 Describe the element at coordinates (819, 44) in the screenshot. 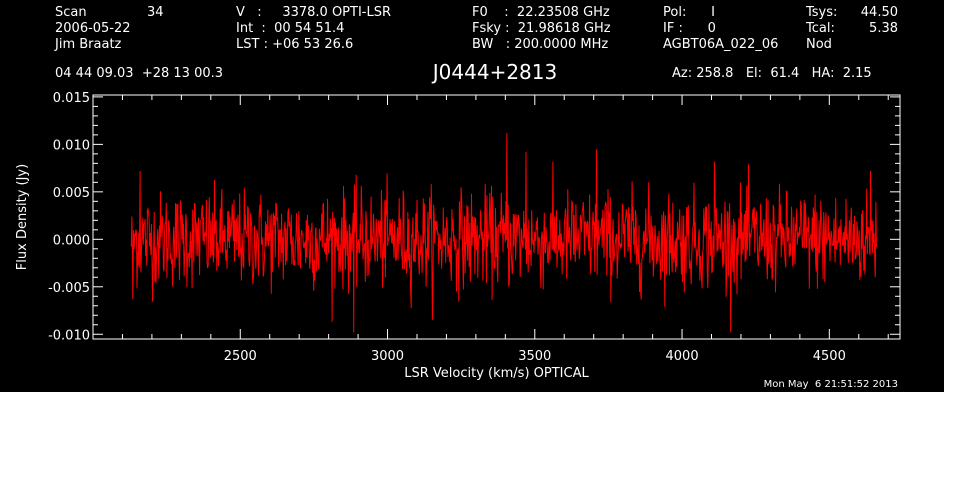

I see `nod-label: Nod` at that location.